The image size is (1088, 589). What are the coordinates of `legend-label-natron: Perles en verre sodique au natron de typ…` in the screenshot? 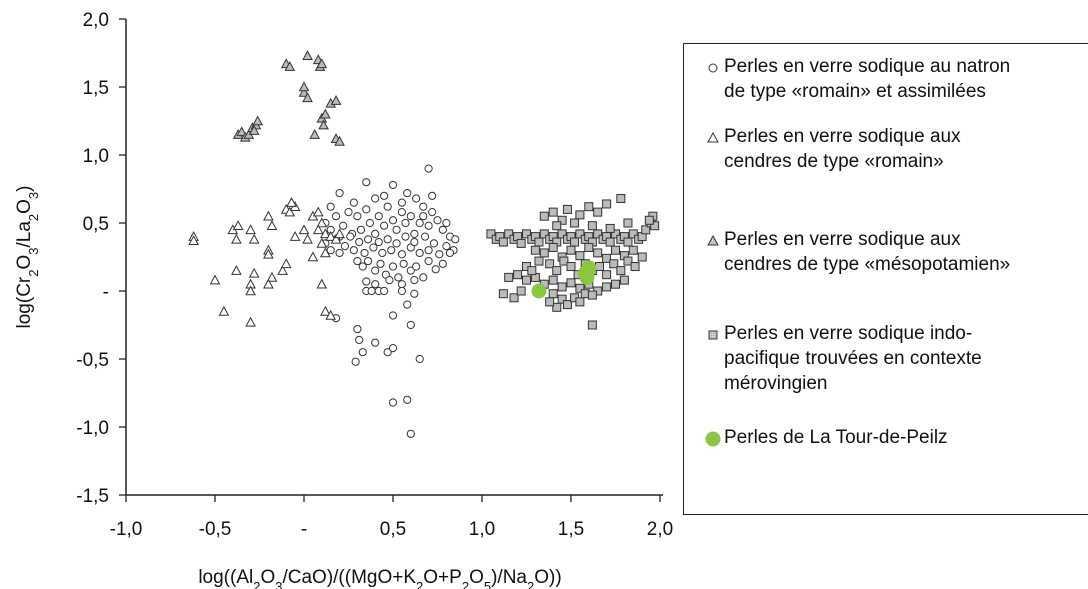 It's located at (867, 79).